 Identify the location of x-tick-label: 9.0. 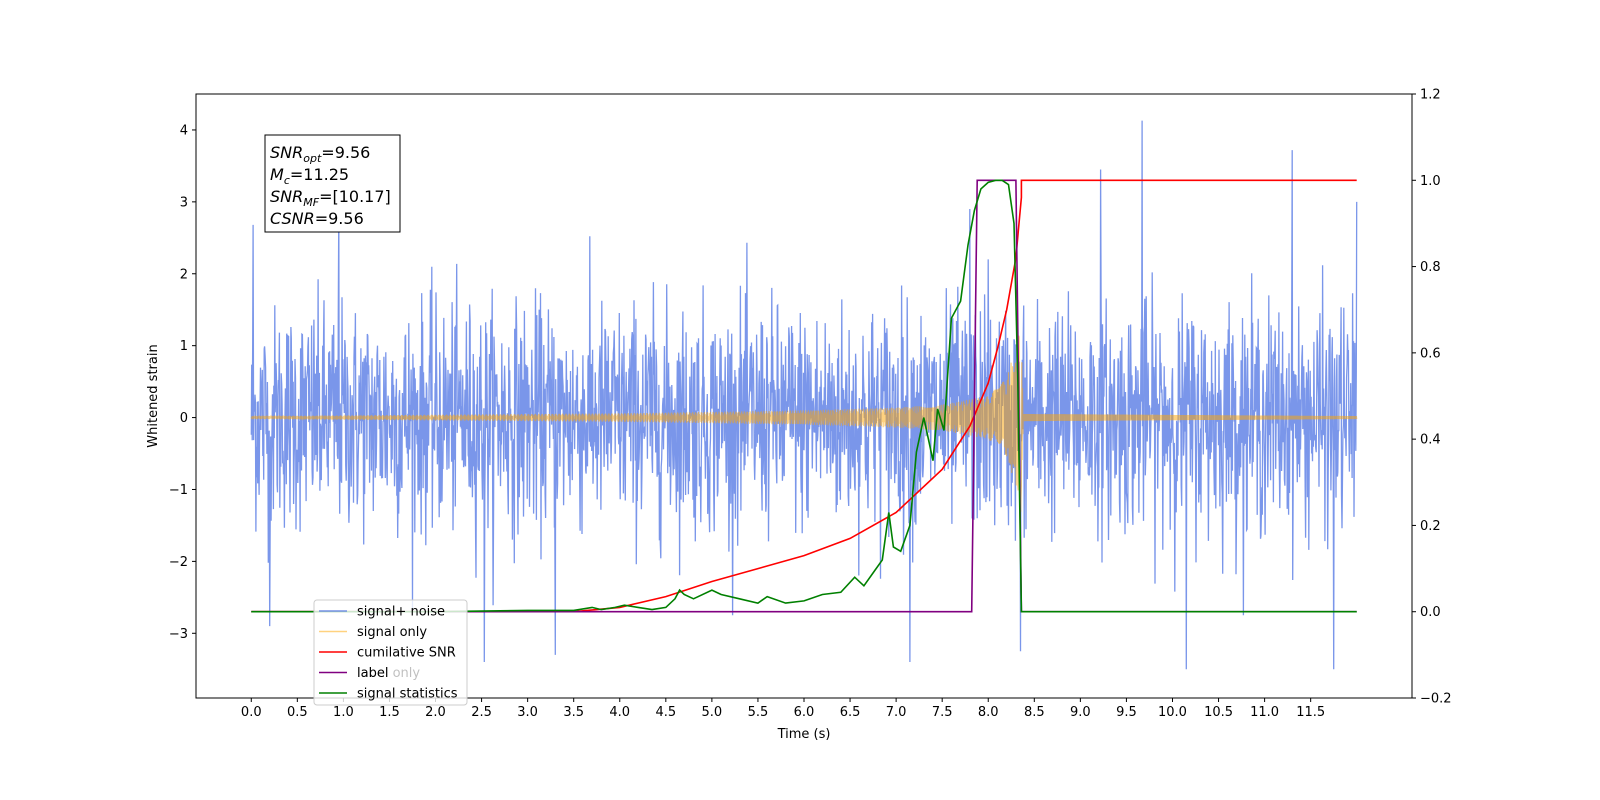
(1080, 712).